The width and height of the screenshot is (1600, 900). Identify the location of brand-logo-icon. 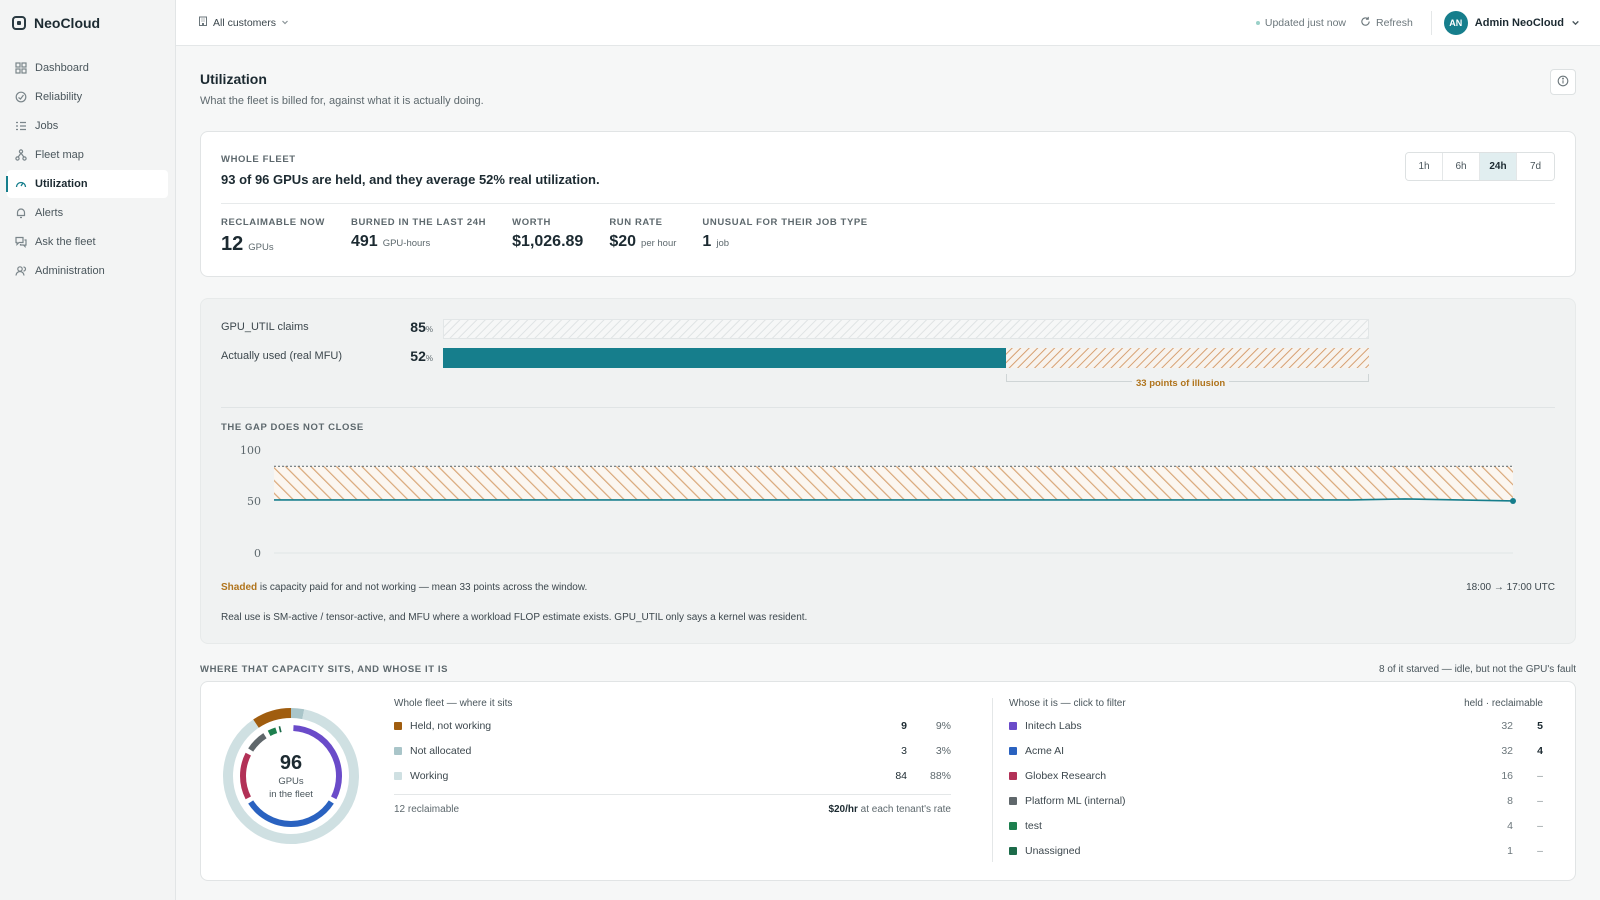
(19, 23).